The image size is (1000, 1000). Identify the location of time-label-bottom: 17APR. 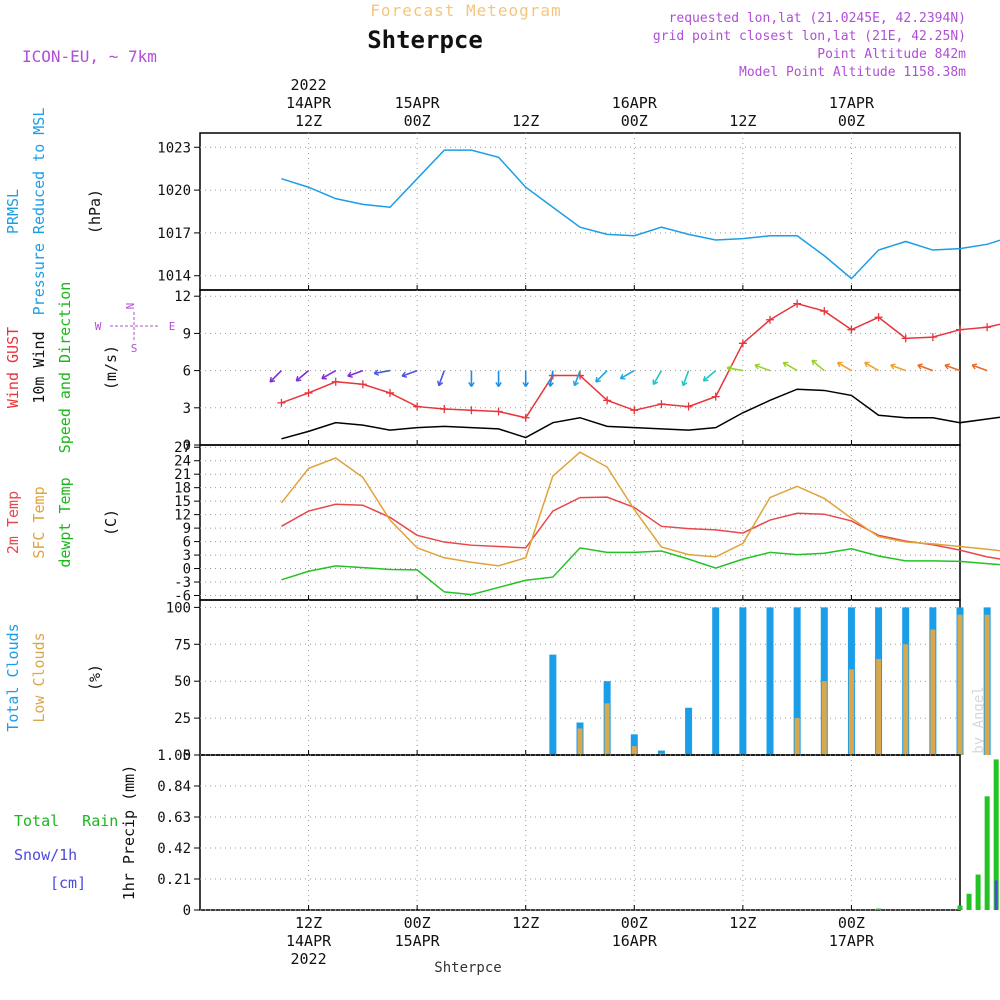
(852, 941).